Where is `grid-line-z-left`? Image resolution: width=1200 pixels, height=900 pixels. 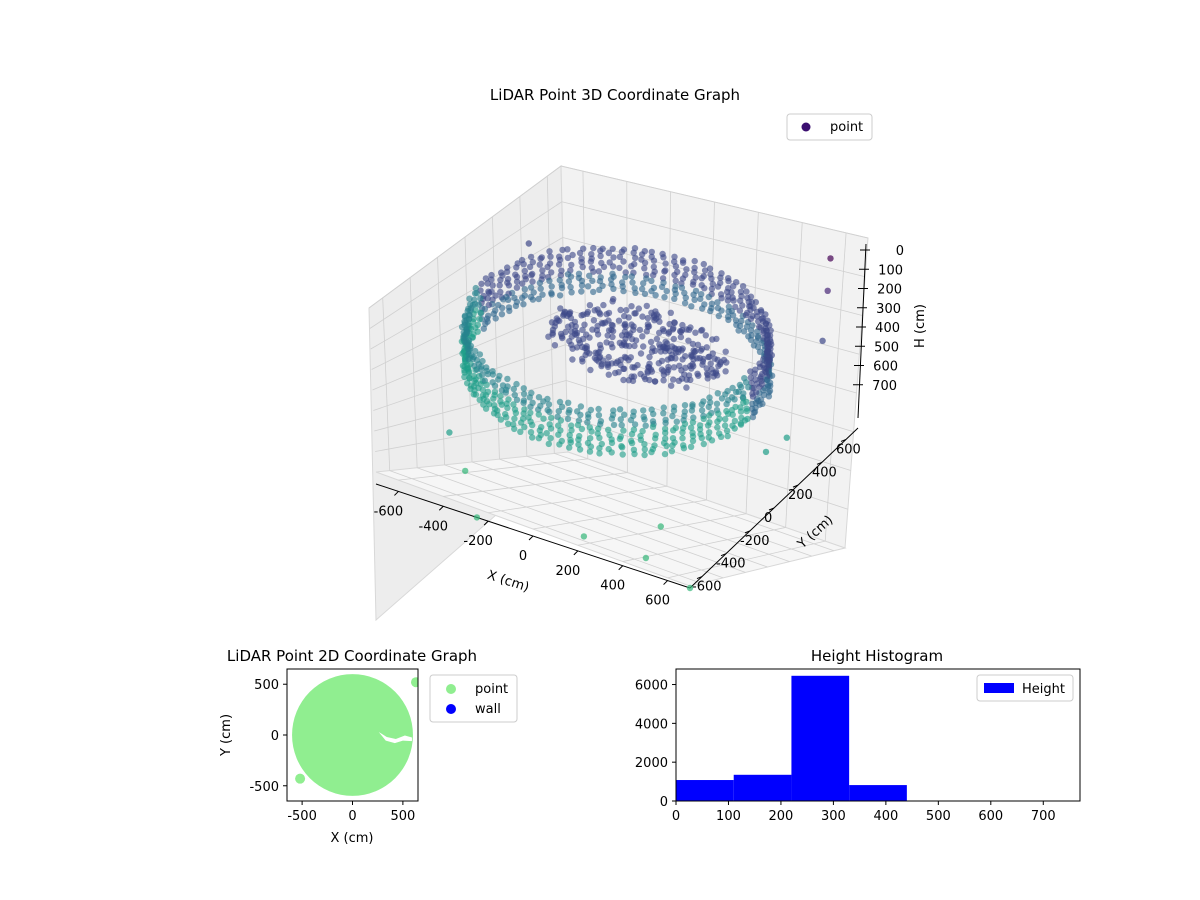
grid-line-z-left is located at coordinates (470, 406).